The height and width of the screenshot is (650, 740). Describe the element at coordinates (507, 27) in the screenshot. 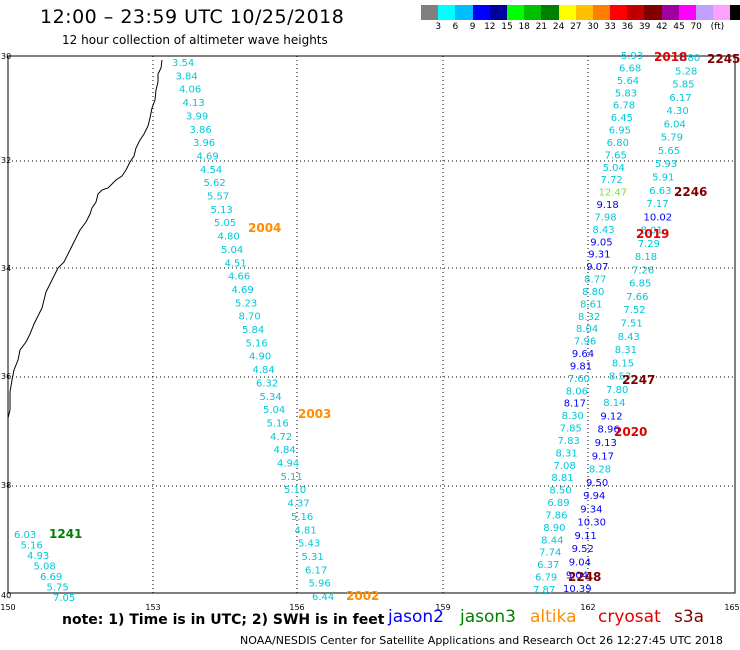

I see `legend-label: 15` at that location.